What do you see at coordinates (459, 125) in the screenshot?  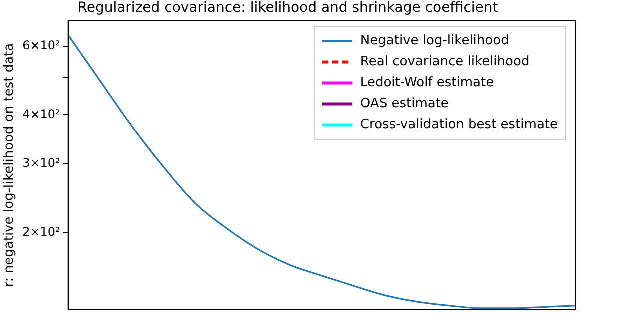 I see `legend-label: Cross-validation best estimate` at bounding box center [459, 125].